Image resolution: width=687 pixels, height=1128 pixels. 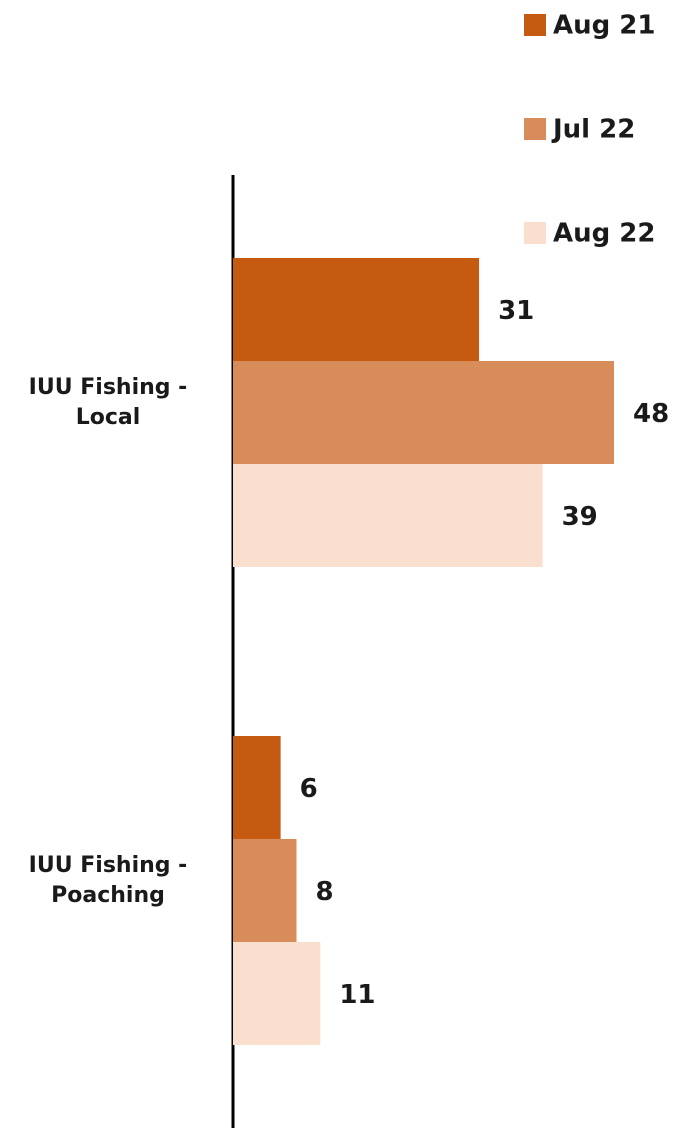 I want to click on category-label: IUU Fishing - Poaching, so click(x=108, y=880).